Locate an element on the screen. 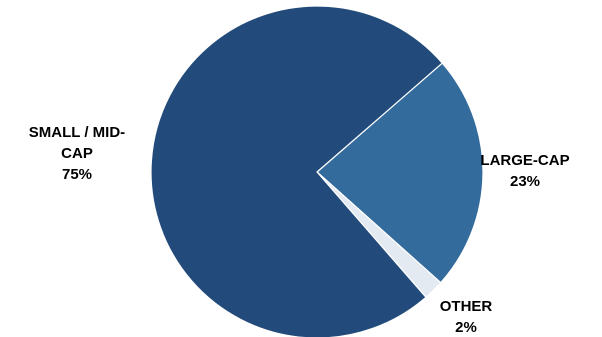 The width and height of the screenshot is (602, 337). slice-value-text: 2% is located at coordinates (466, 327).